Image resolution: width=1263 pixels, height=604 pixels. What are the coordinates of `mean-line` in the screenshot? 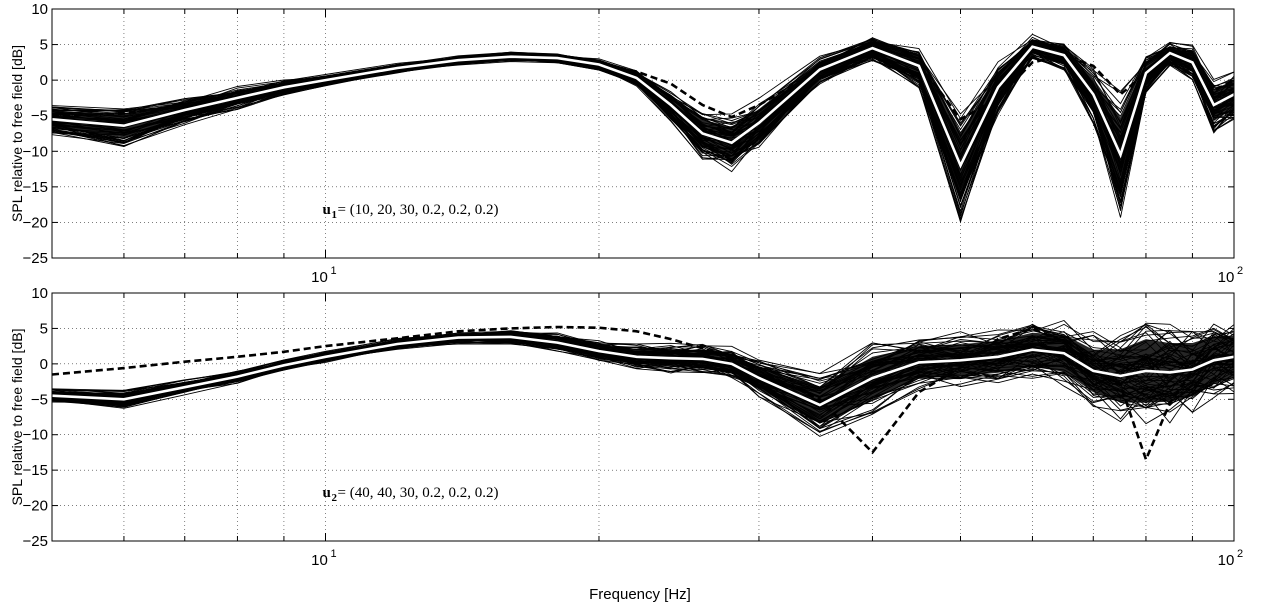 It's located at (643, 371).